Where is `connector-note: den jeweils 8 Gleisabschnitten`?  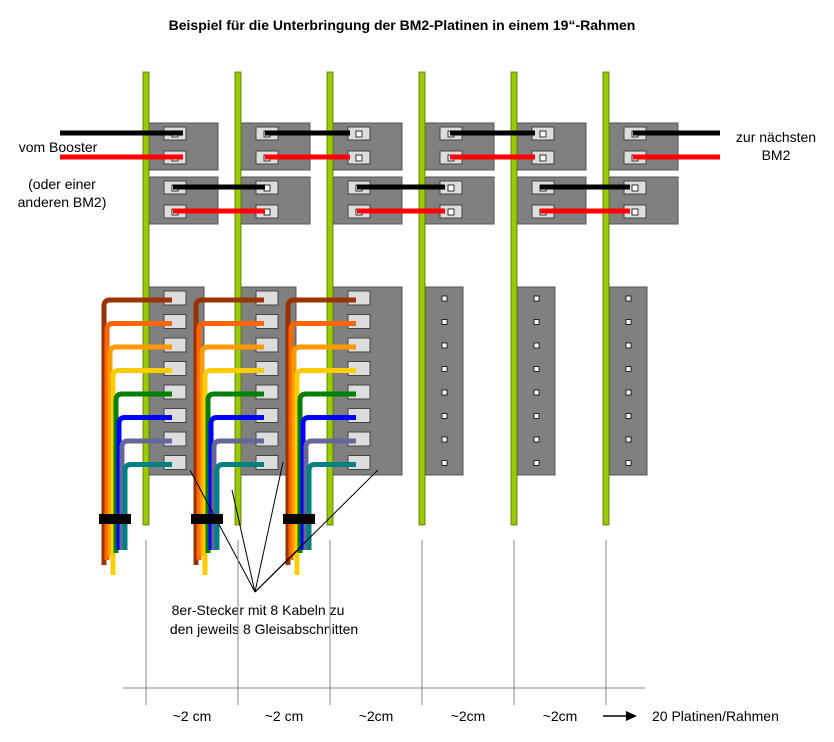
connector-note: den jeweils 8 Gleisabschnitten is located at coordinates (264, 629).